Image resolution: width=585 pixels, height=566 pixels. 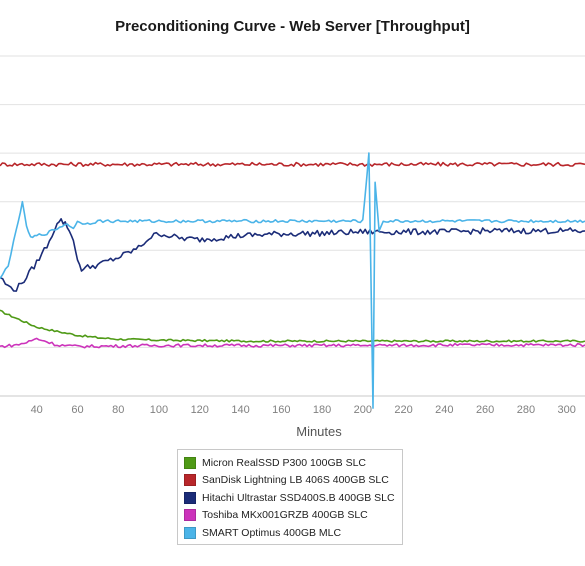 I want to click on x-tick-label: 60, so click(x=77, y=410).